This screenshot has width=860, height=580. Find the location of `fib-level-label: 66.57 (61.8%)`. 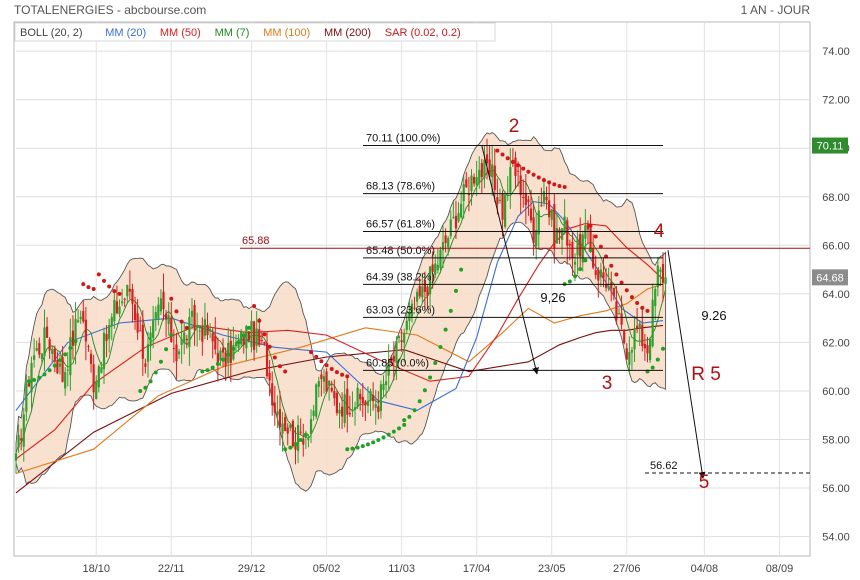

fib-level-label: 66.57 (61.8%) is located at coordinates (400, 224).